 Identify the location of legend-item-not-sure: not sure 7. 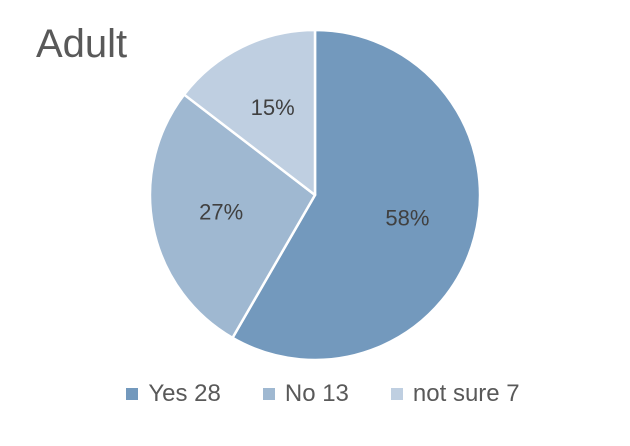
(455, 394).